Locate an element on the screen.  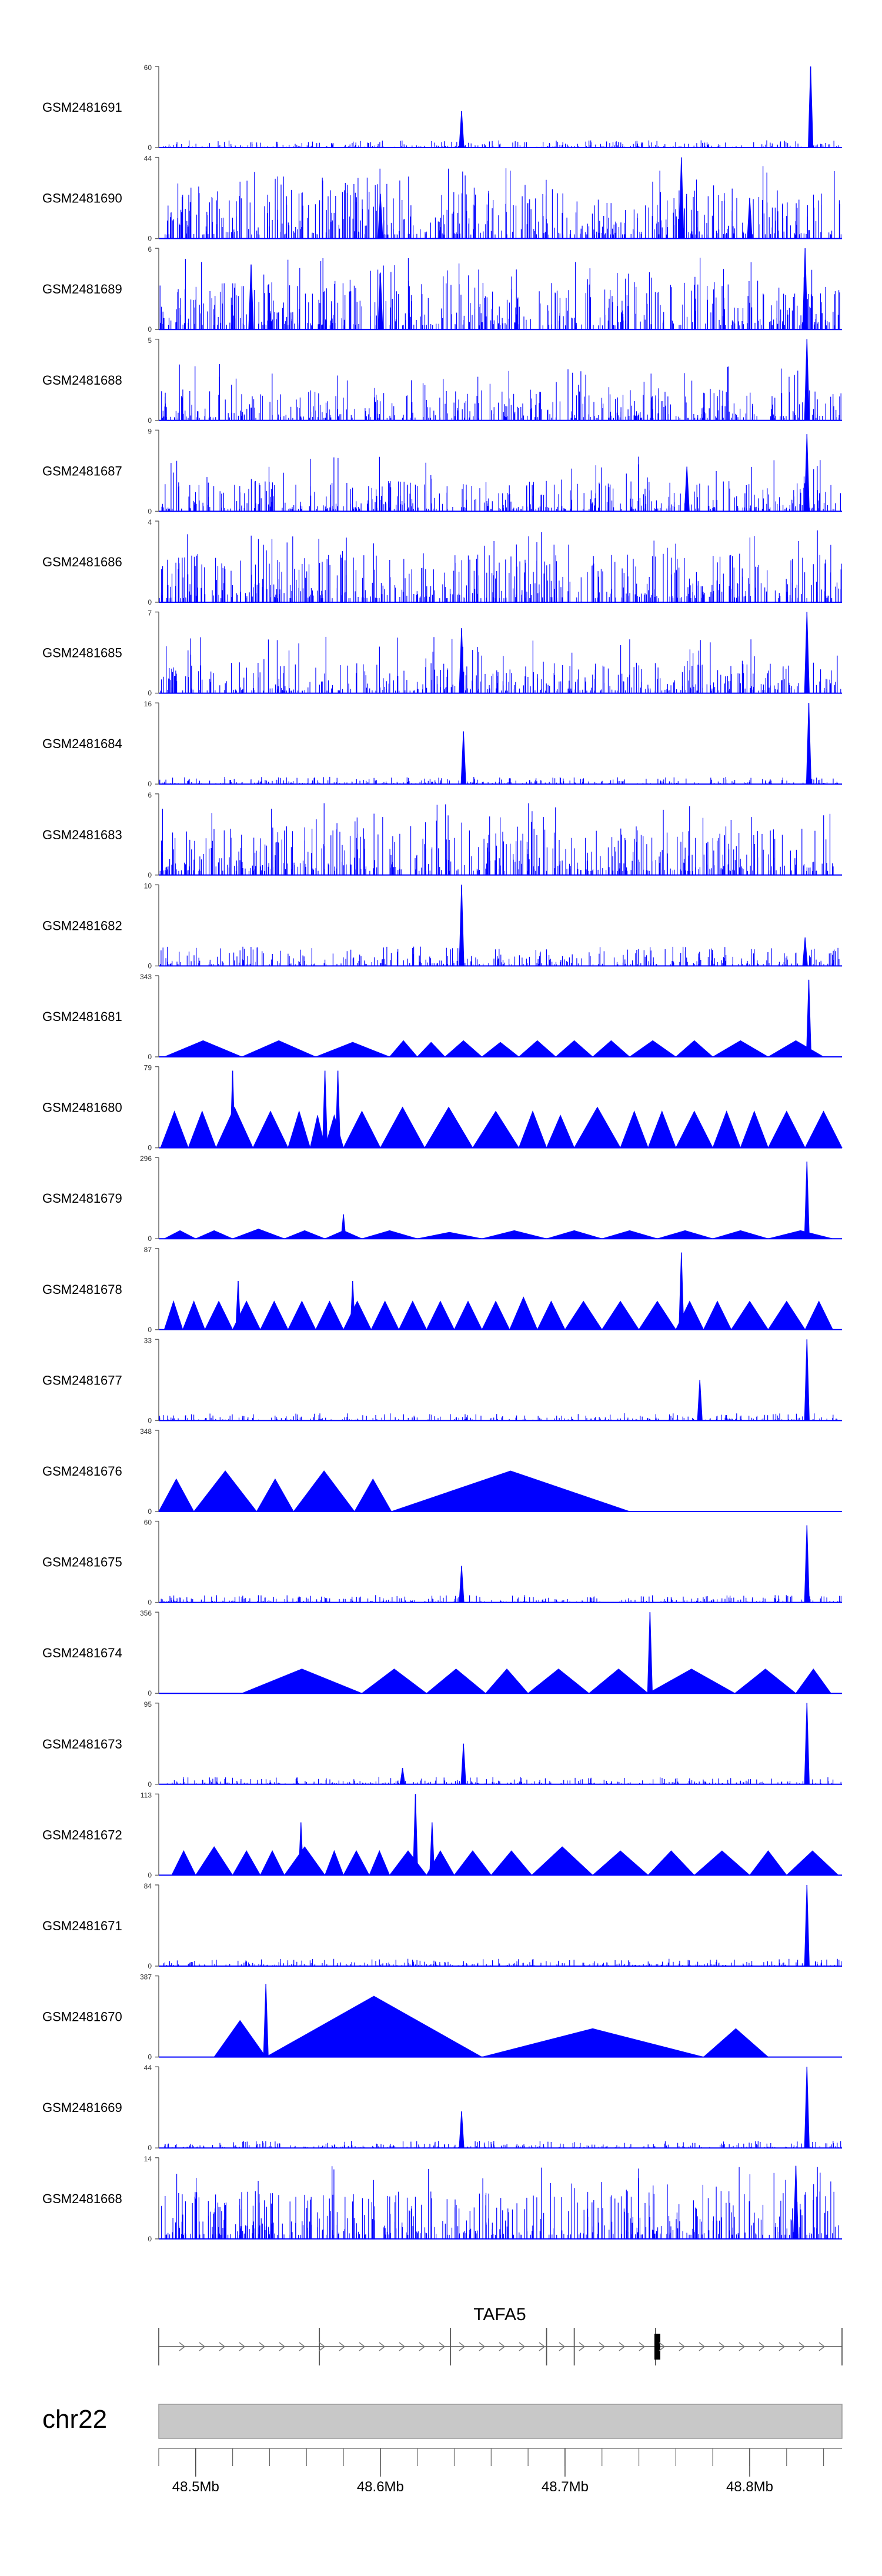
y-max-label: 84 is located at coordinates (148, 1886).